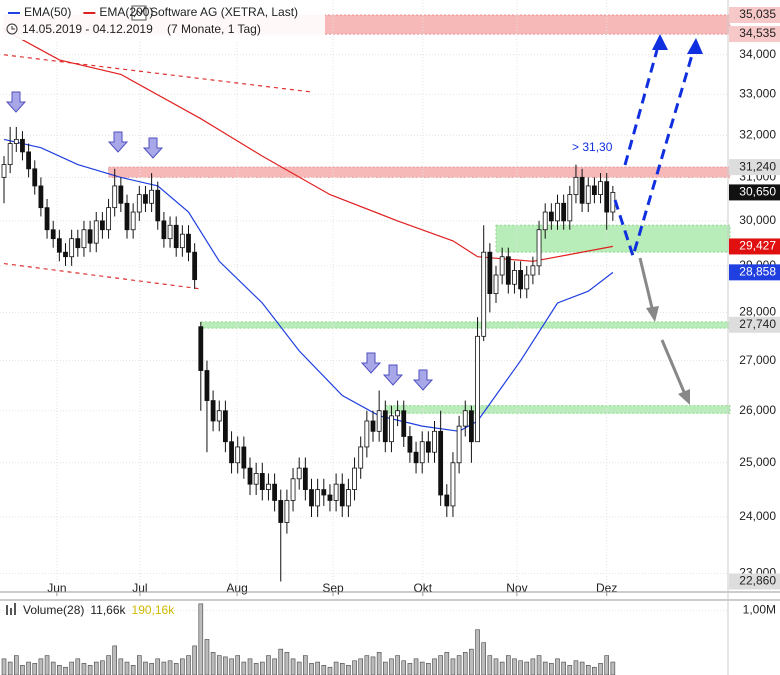 This screenshot has width=780, height=675. Describe the element at coordinates (673, 366) in the screenshot. I see `projection-line` at that location.